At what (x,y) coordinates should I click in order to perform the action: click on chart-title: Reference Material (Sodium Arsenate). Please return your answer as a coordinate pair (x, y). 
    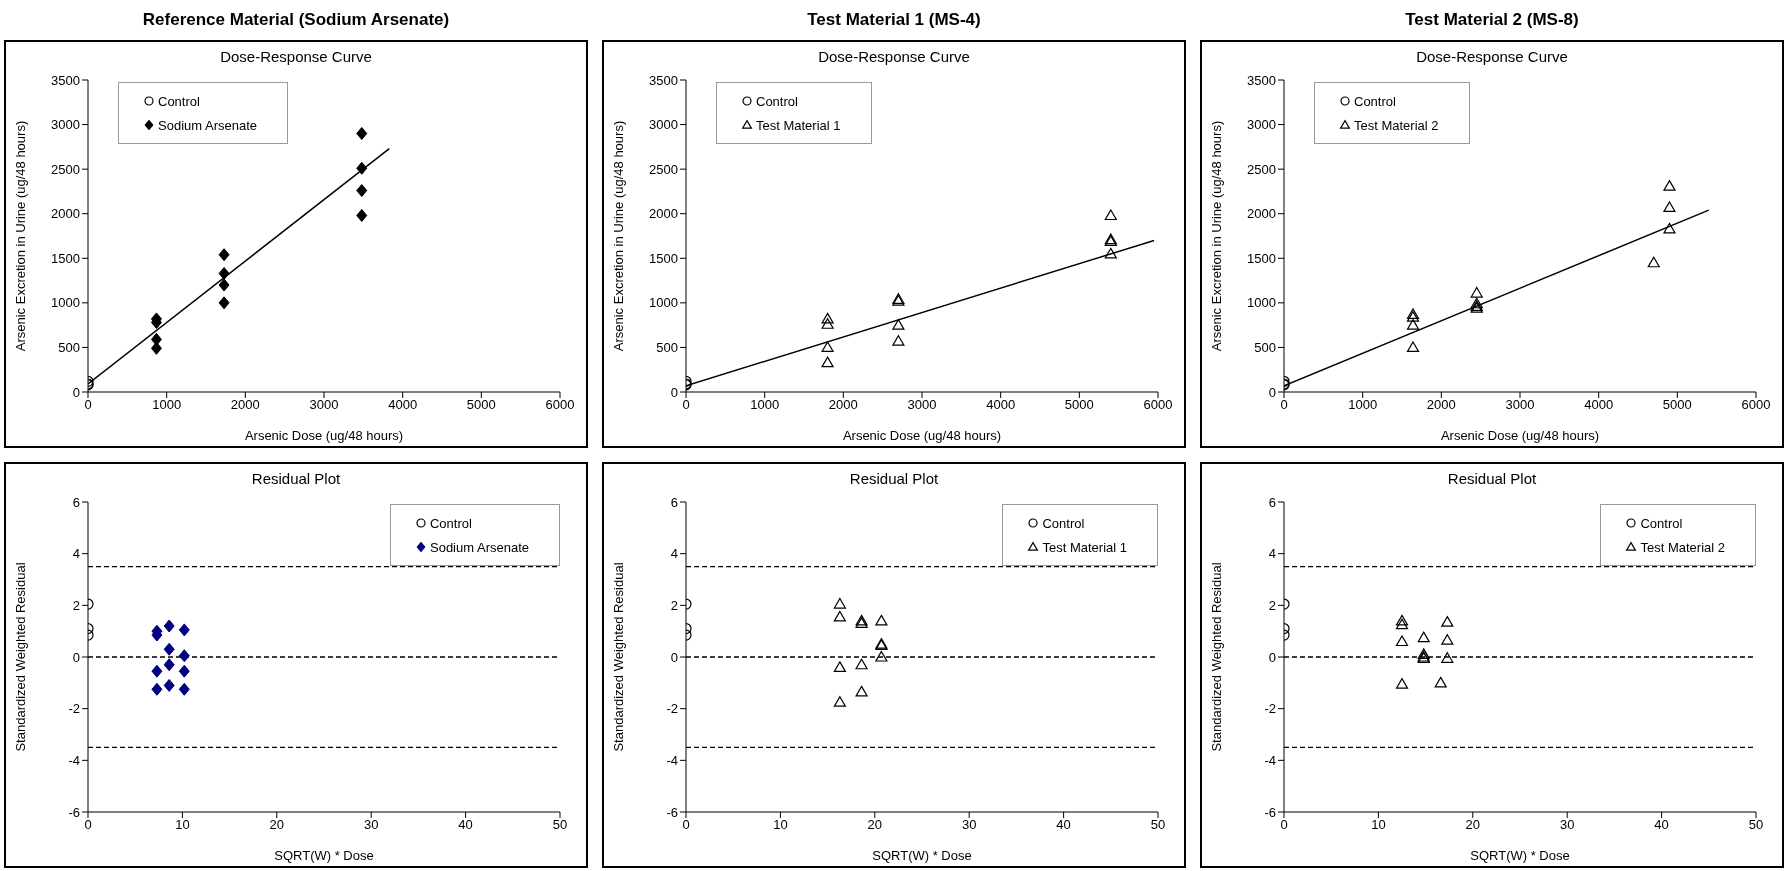
    Looking at the image, I should click on (296, 20).